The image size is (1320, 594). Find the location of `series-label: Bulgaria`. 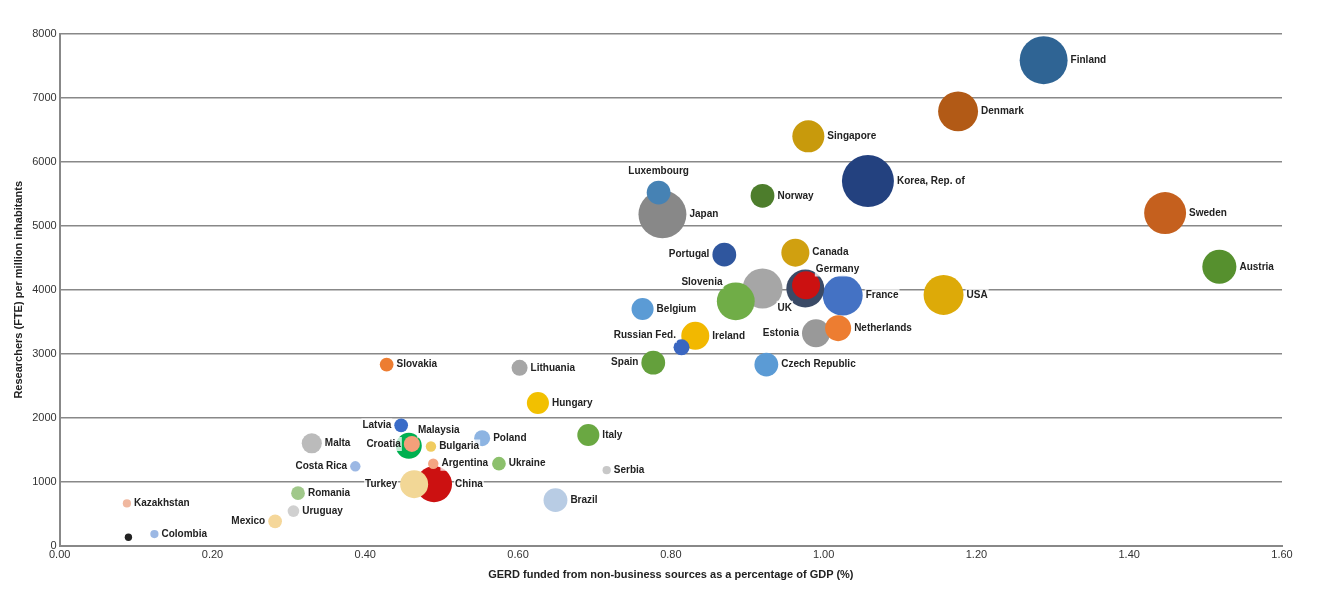

series-label: Bulgaria is located at coordinates (459, 446).